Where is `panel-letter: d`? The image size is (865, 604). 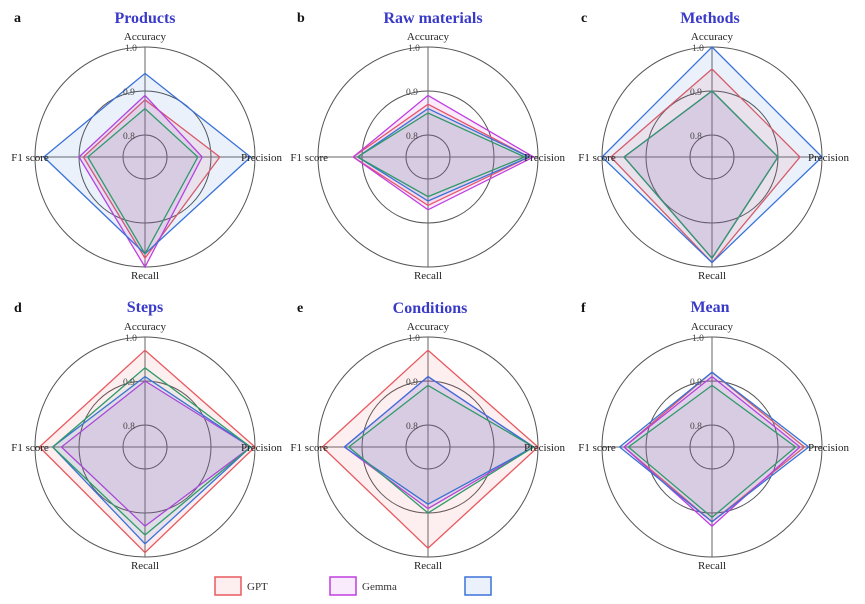
panel-letter: d is located at coordinates (18, 308).